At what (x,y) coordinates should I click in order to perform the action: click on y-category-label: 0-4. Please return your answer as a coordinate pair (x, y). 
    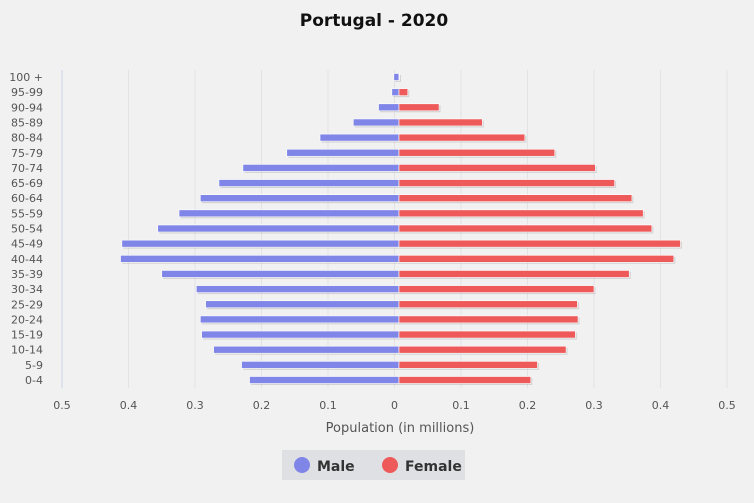
    Looking at the image, I should click on (34, 380).